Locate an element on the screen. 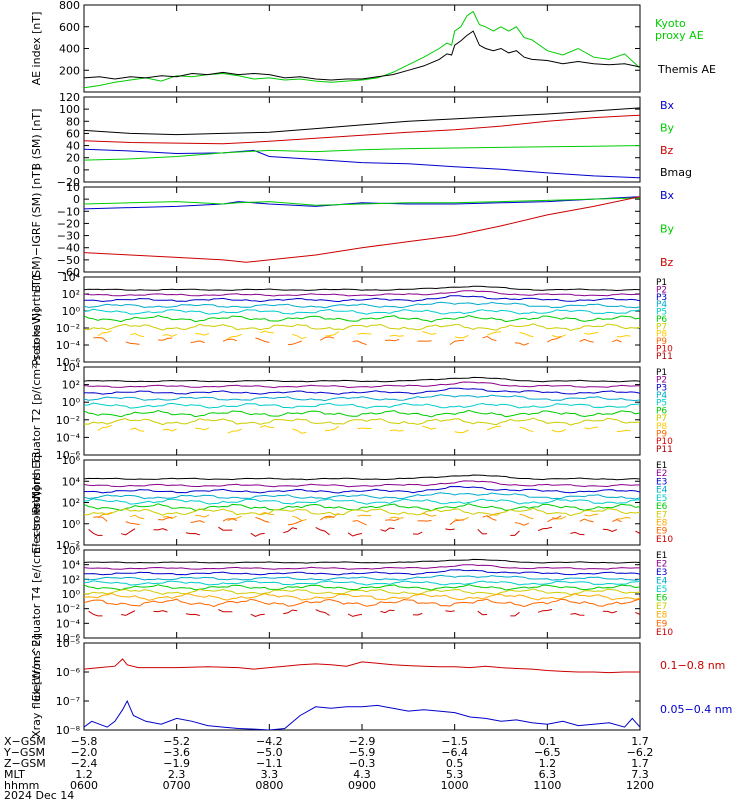 This screenshot has width=750, height=800. ephemeris-value: −2.0 is located at coordinates (84, 752).